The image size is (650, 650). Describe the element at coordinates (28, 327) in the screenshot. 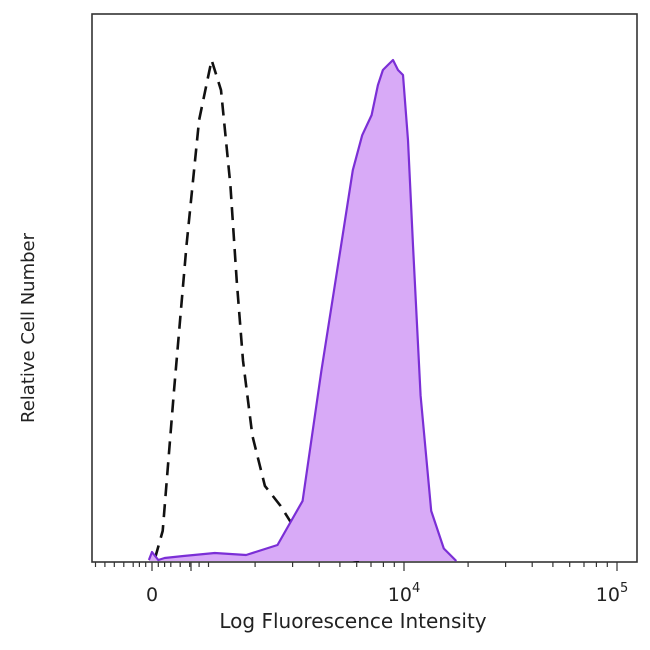

I see `y-axis-label: Relative Cell Number` at that location.